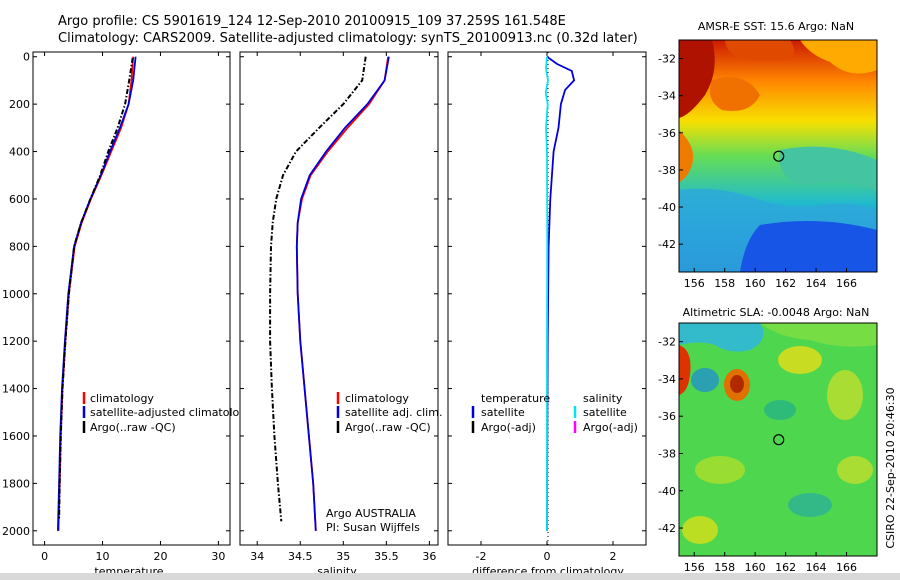 This screenshot has height=580, width=900. I want to click on xtick-label: 34.5, so click(300, 556).